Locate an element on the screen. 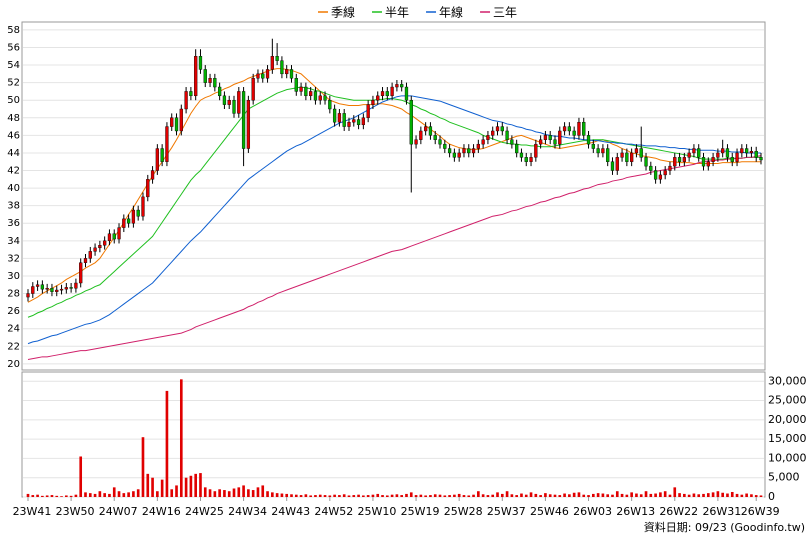  y2-tick-label: 25,000 is located at coordinates (787, 400).